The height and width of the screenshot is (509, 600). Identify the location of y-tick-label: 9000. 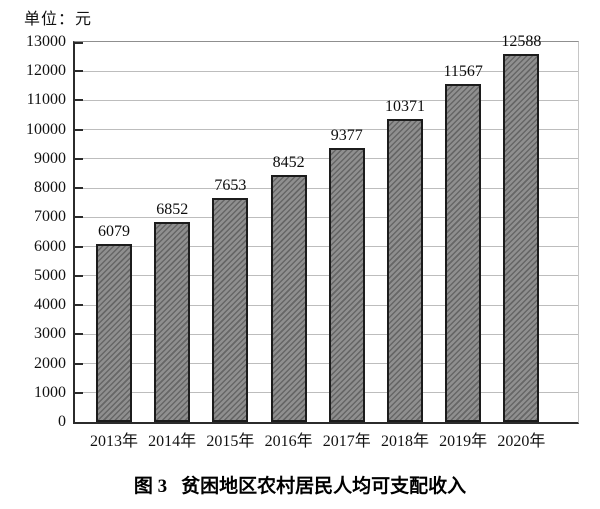
(50, 158).